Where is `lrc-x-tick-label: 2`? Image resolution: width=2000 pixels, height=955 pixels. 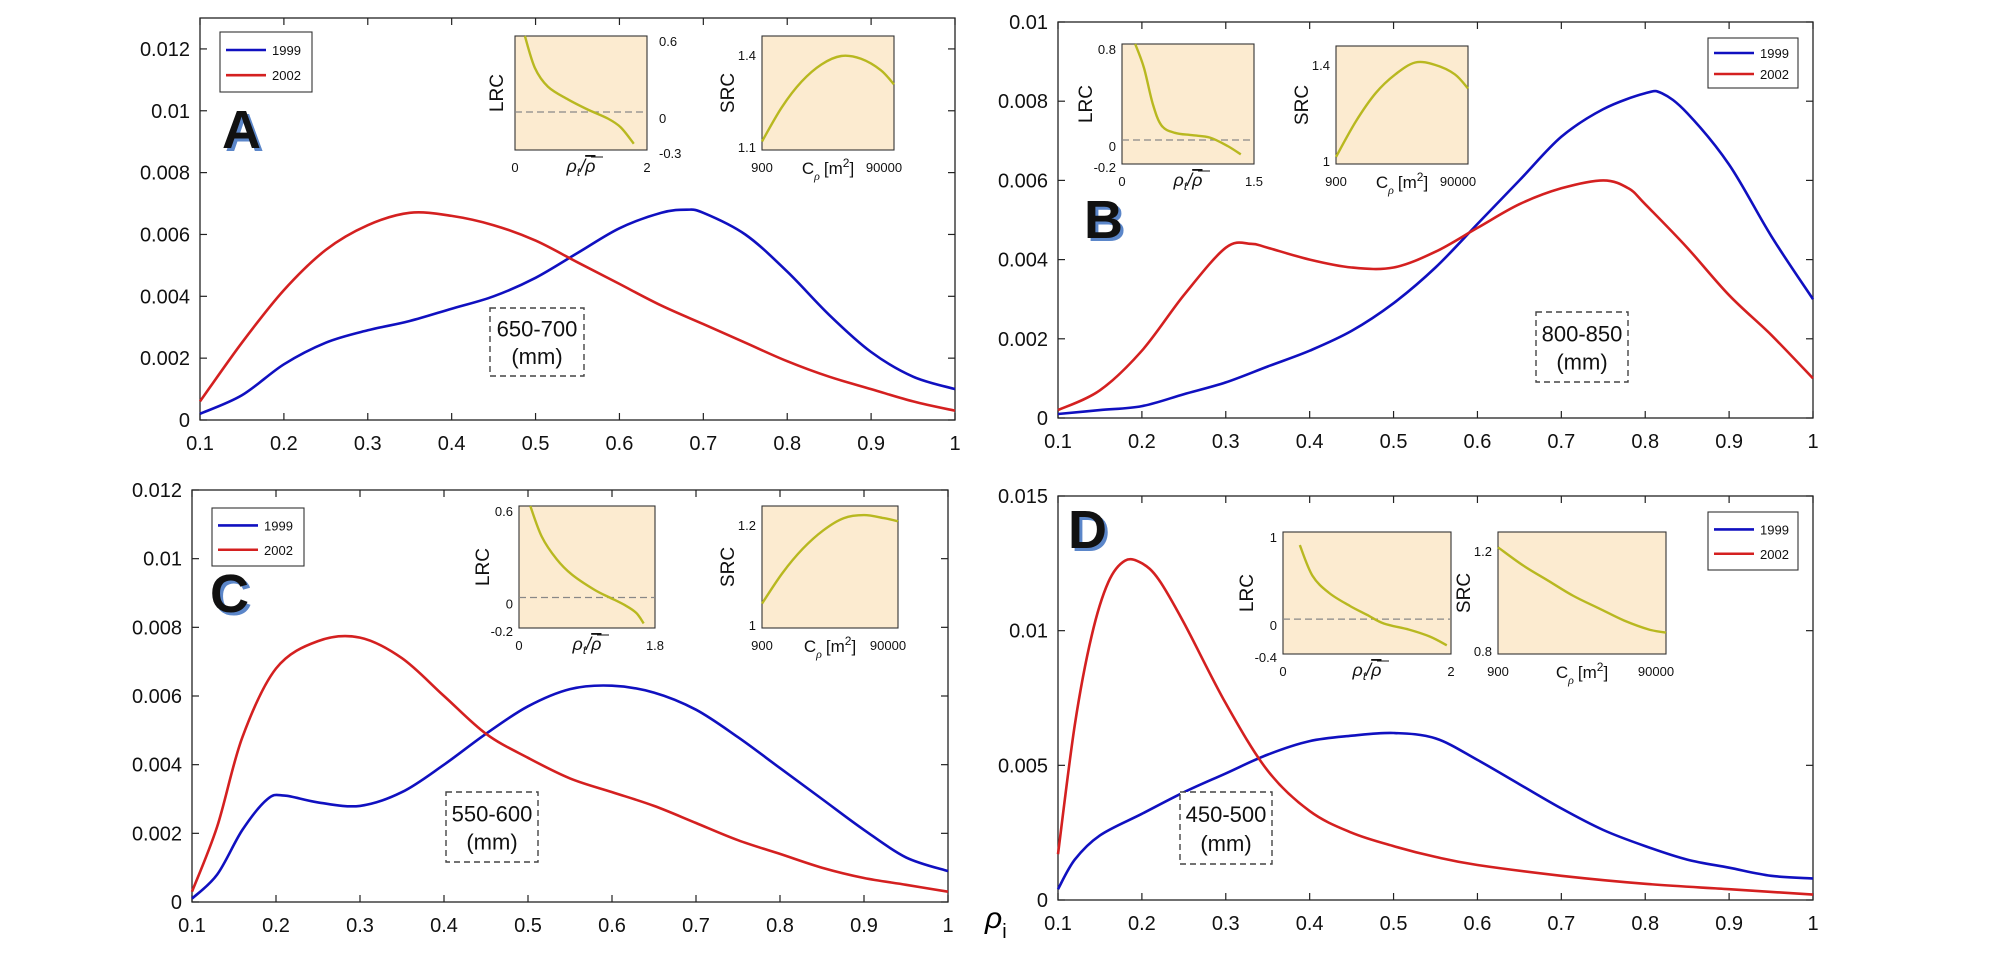
lrc-x-tick-label: 2 is located at coordinates (646, 167).